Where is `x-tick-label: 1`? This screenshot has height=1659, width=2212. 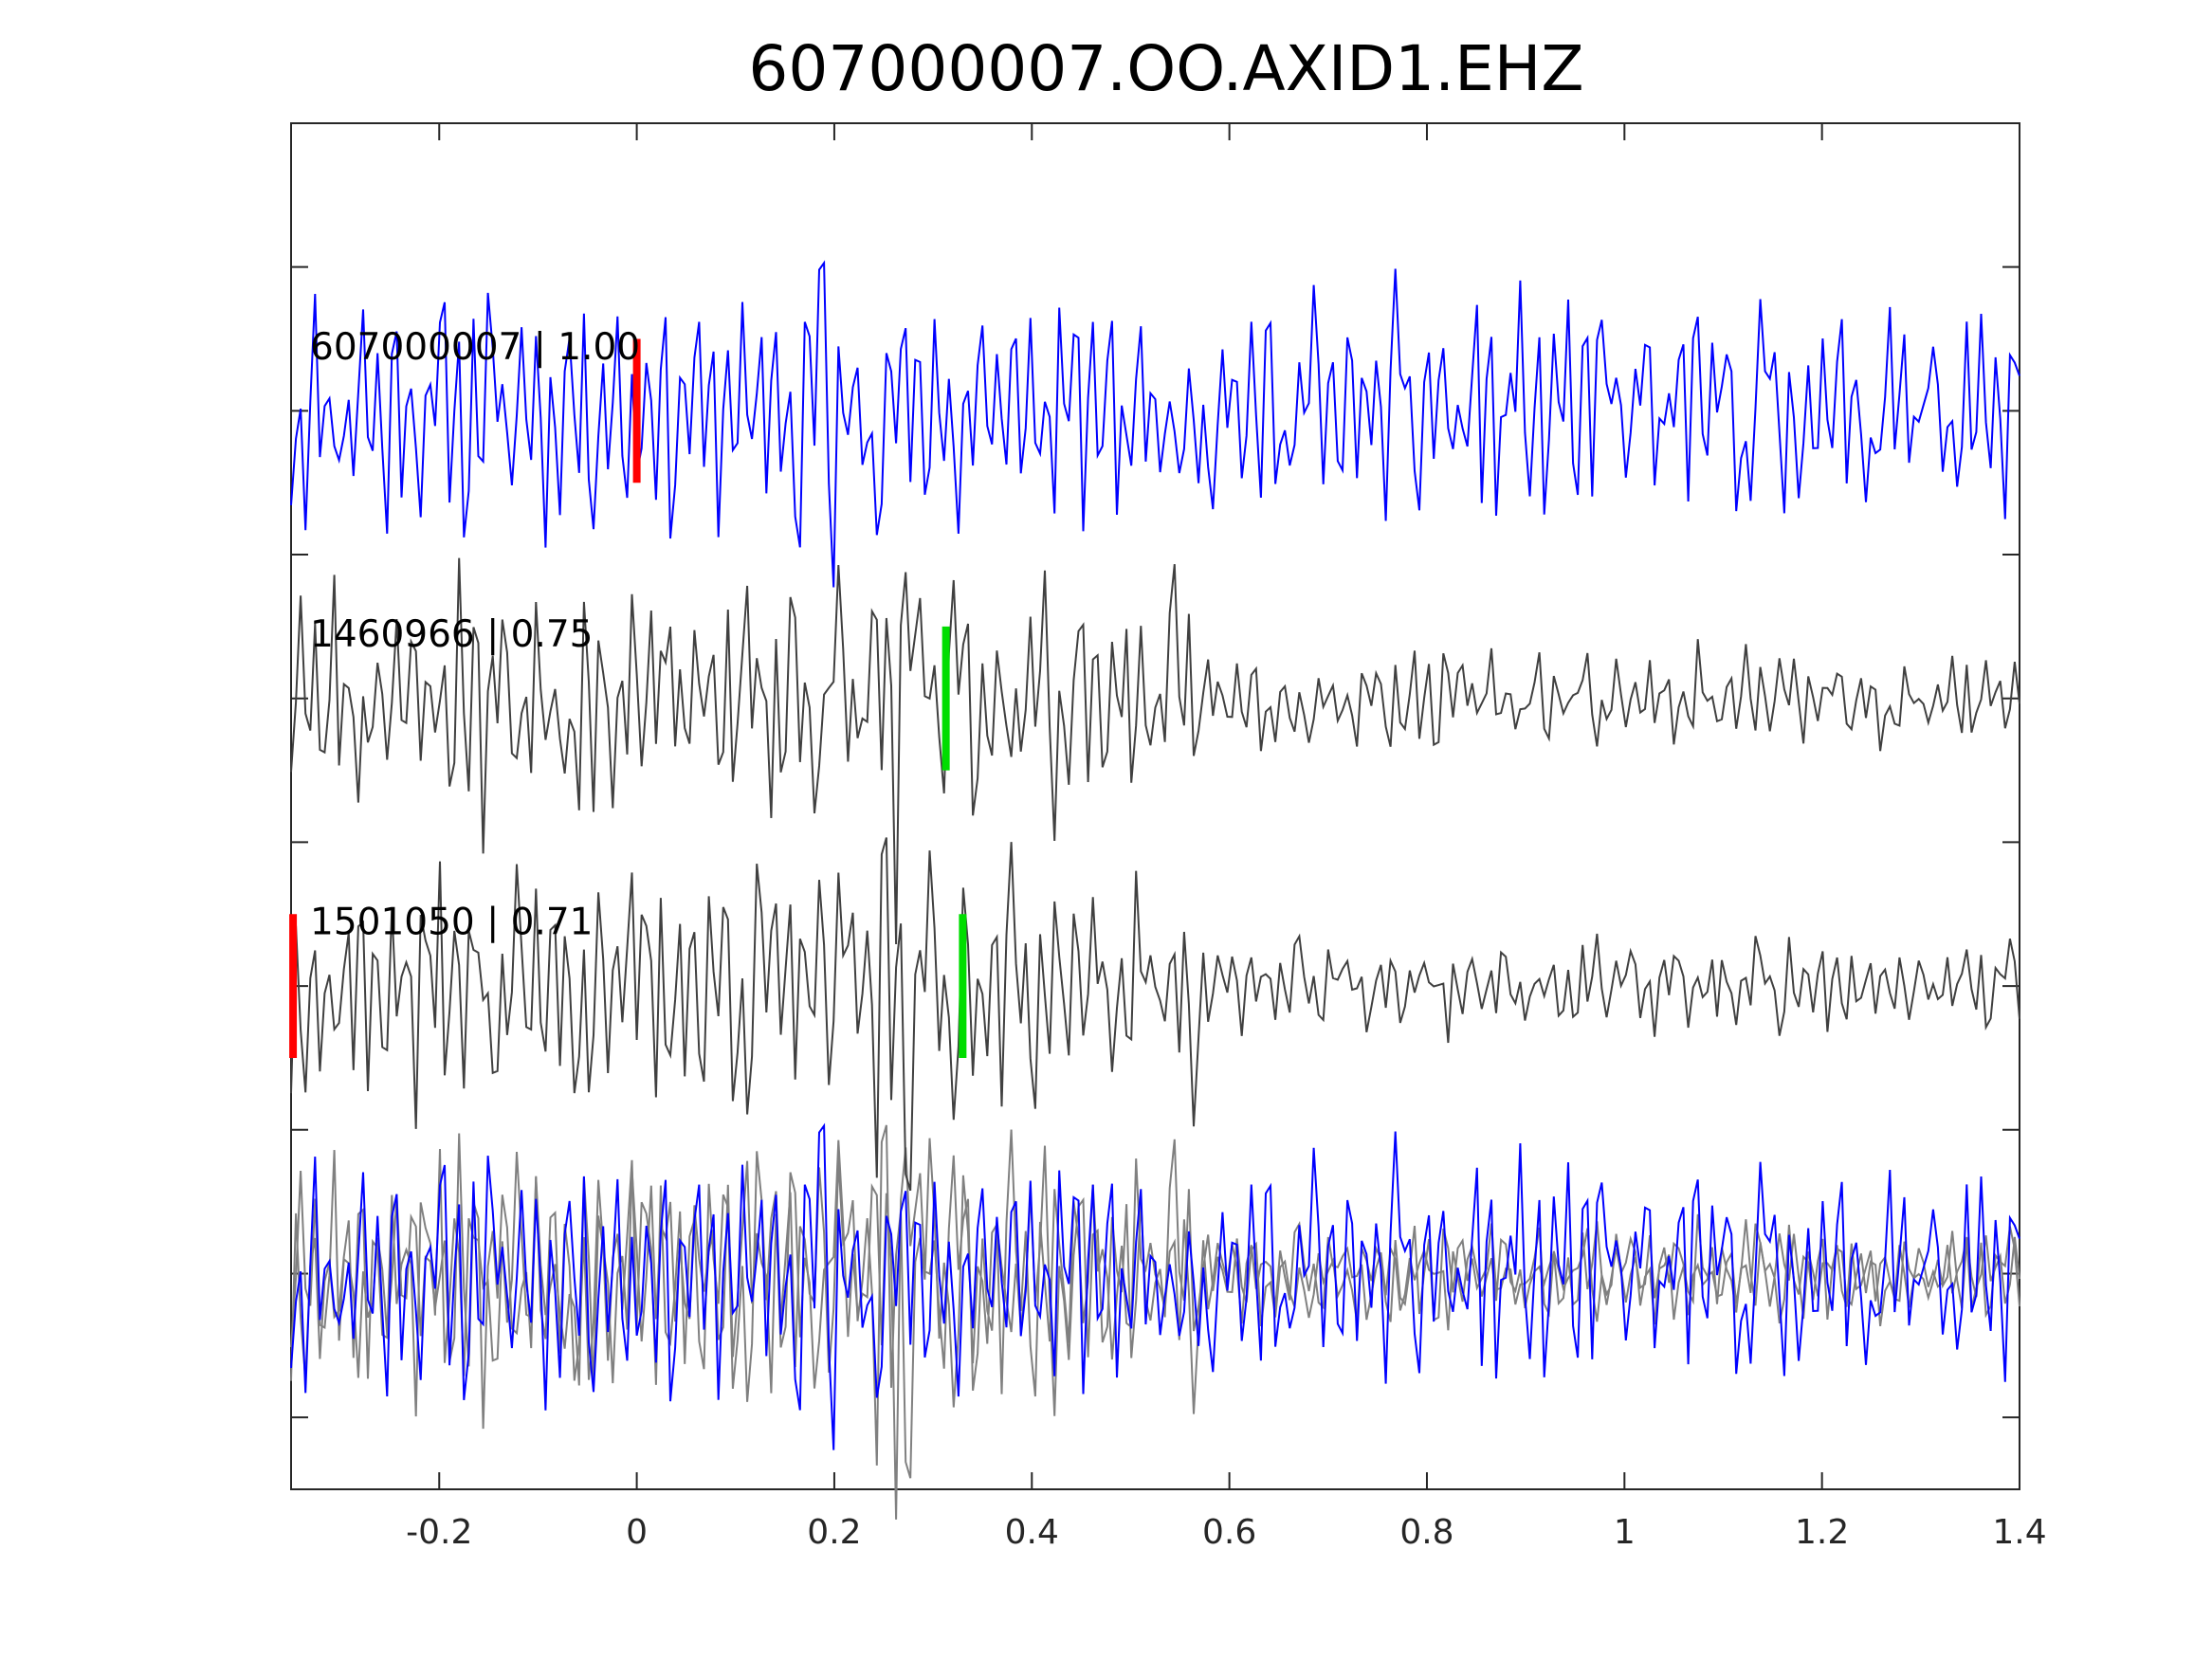 x-tick-label: 1 is located at coordinates (1625, 1532).